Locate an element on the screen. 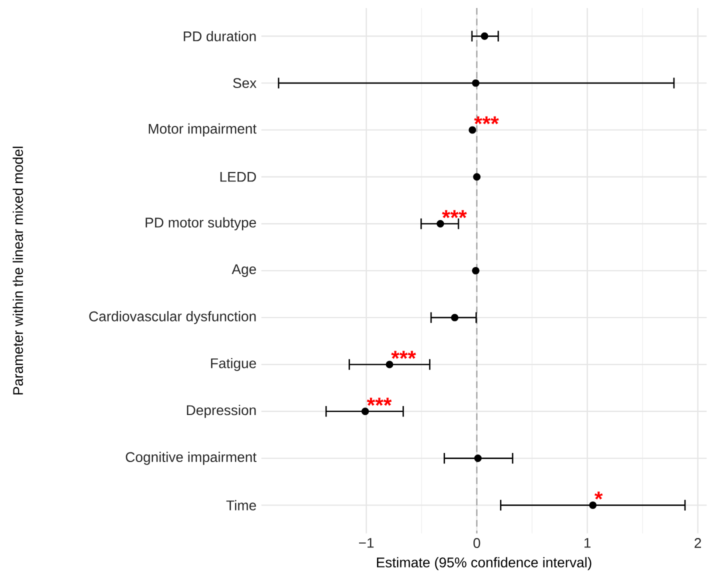 The height and width of the screenshot is (576, 709). y-tick-label: Depression is located at coordinates (221, 411).